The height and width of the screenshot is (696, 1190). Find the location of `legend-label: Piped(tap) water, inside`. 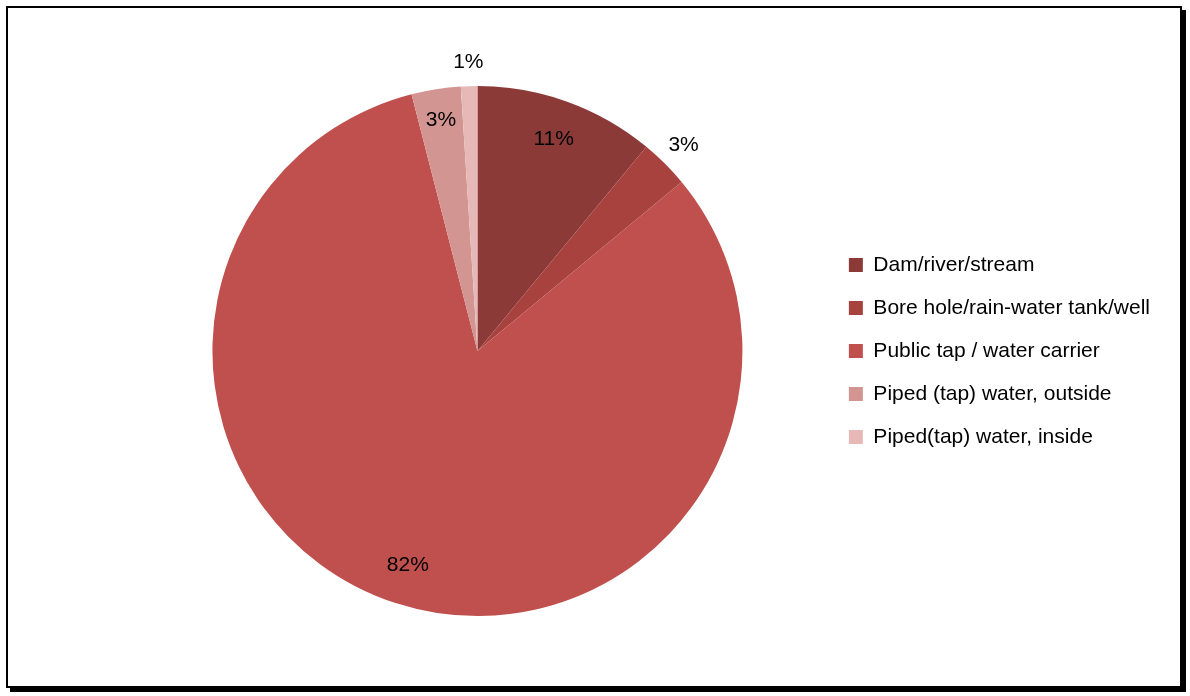

legend-label: Piped(tap) water, inside is located at coordinates (983, 435).